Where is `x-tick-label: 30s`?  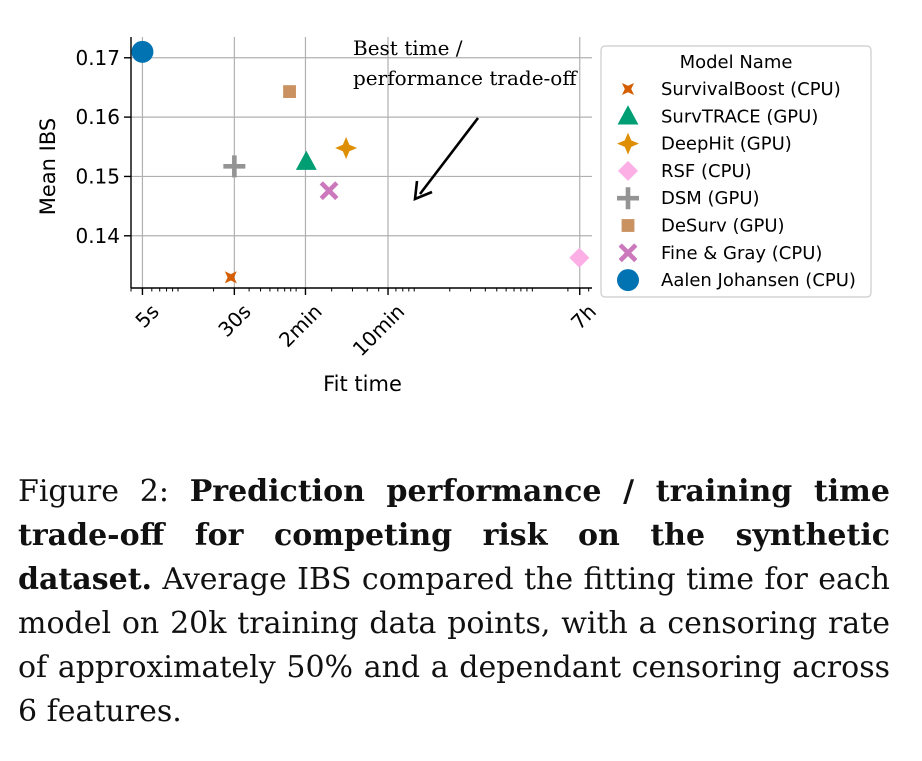
x-tick-label: 30s is located at coordinates (234, 320).